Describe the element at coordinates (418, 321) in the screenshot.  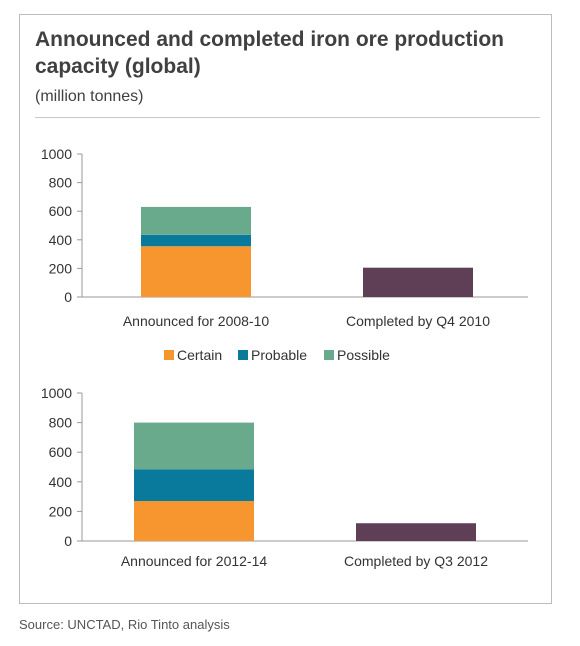
I see `category-label: Completed by Q4 2010` at that location.